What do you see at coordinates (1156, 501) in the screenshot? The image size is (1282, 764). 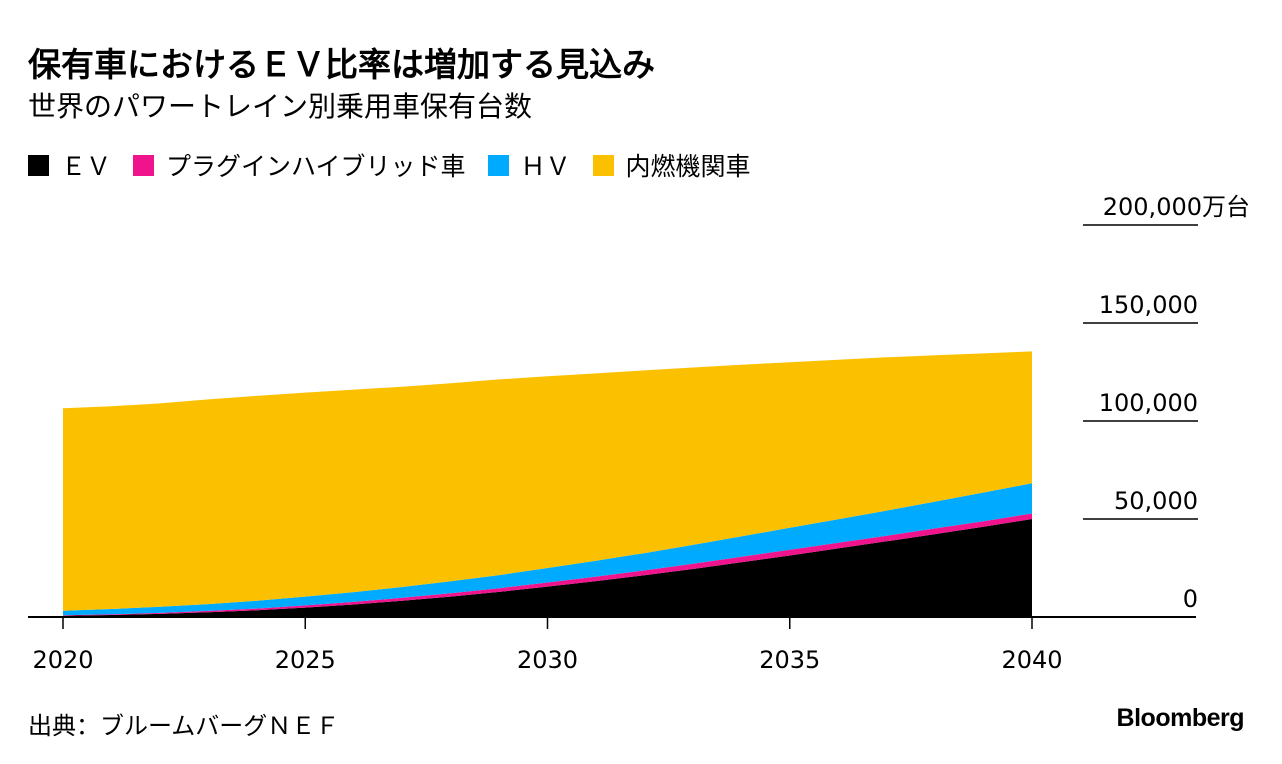 I see `y-tick-label: 50,000` at bounding box center [1156, 501].